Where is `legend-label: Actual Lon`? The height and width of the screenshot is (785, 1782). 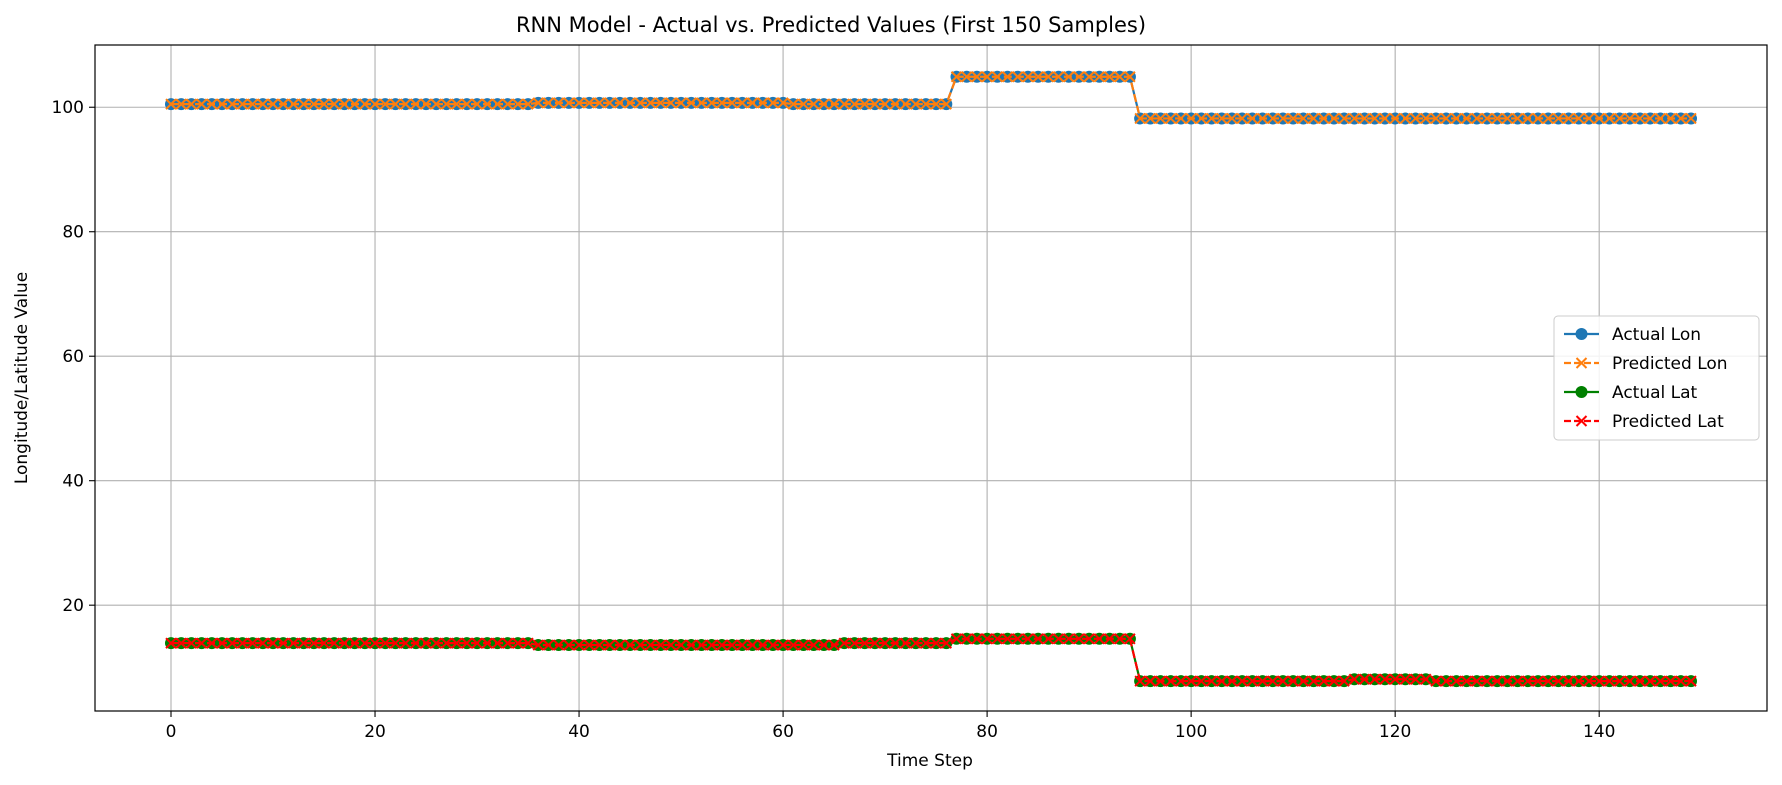 legend-label: Actual Lon is located at coordinates (1656, 335).